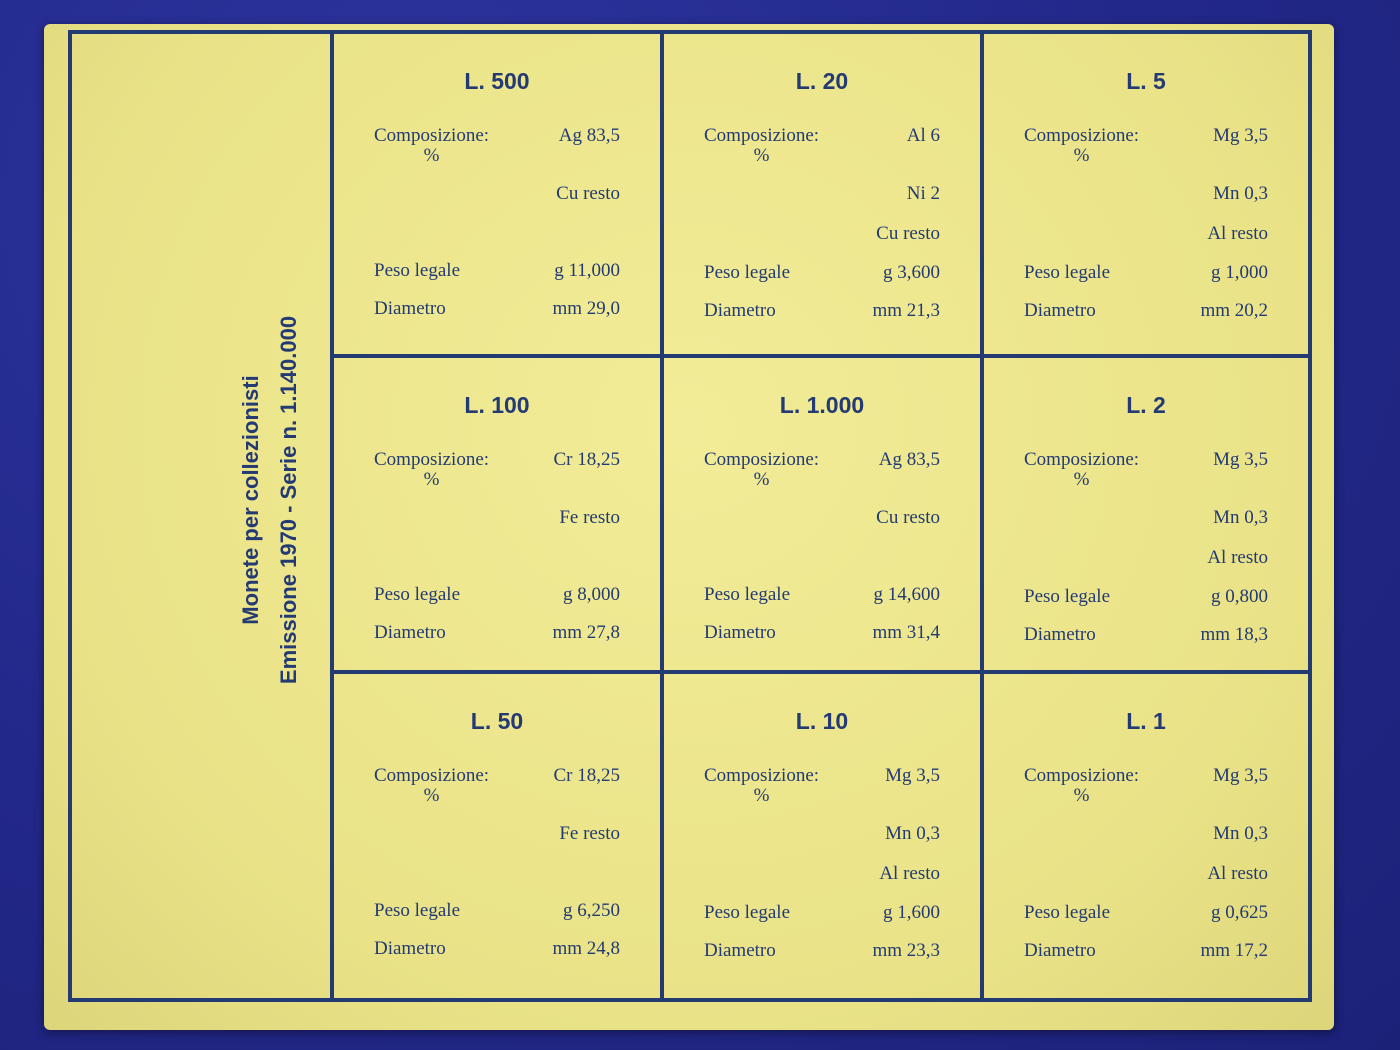 This screenshot has width=1400, height=1050. Describe the element at coordinates (911, 272) in the screenshot. I see `weight-value: g 3,600` at that location.